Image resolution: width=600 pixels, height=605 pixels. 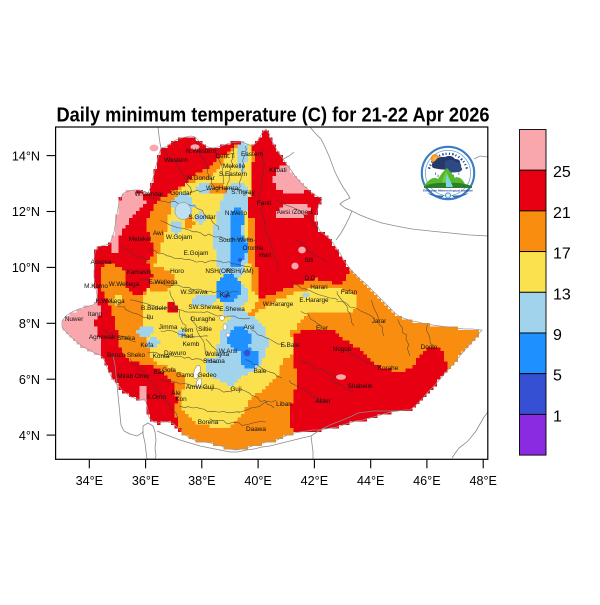 I want to click on svg-text: Borena, so click(x=208, y=422).